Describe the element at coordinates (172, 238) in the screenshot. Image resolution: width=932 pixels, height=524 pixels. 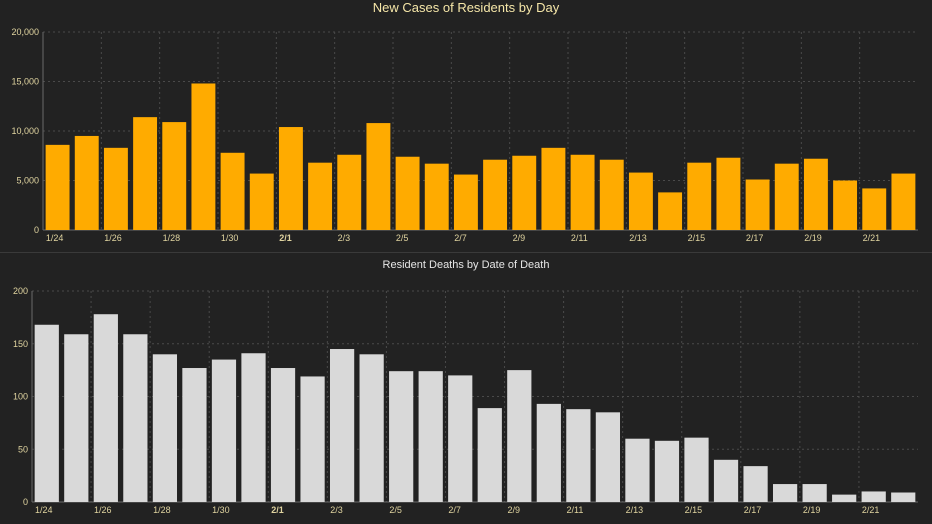
I see `cases-x-tick-label: 1/28` at that location.